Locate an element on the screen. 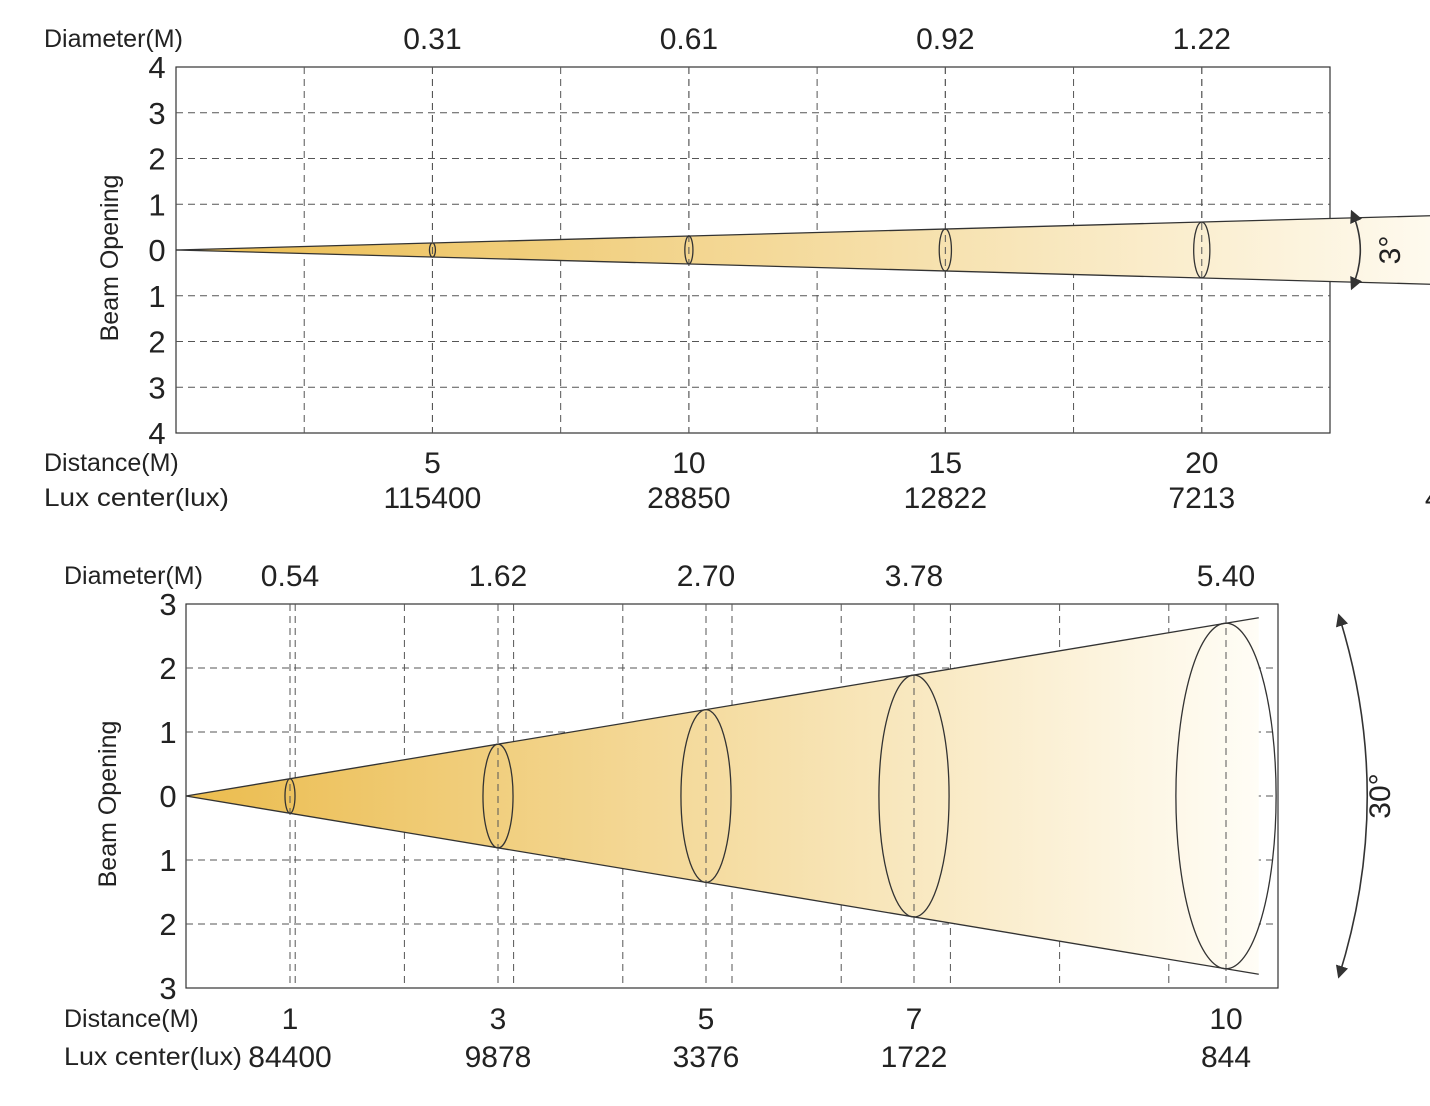  diameter-value: 5.40 is located at coordinates (1226, 576).